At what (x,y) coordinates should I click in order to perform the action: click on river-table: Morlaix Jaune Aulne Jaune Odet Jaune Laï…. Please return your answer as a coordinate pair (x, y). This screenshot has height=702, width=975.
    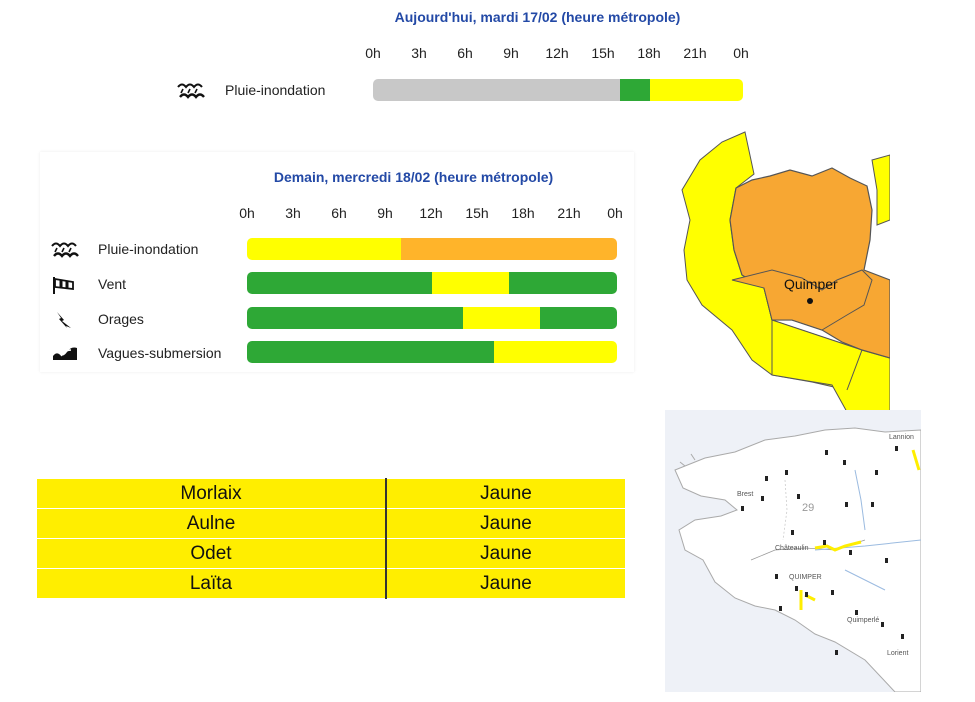
    Looking at the image, I should click on (331, 538).